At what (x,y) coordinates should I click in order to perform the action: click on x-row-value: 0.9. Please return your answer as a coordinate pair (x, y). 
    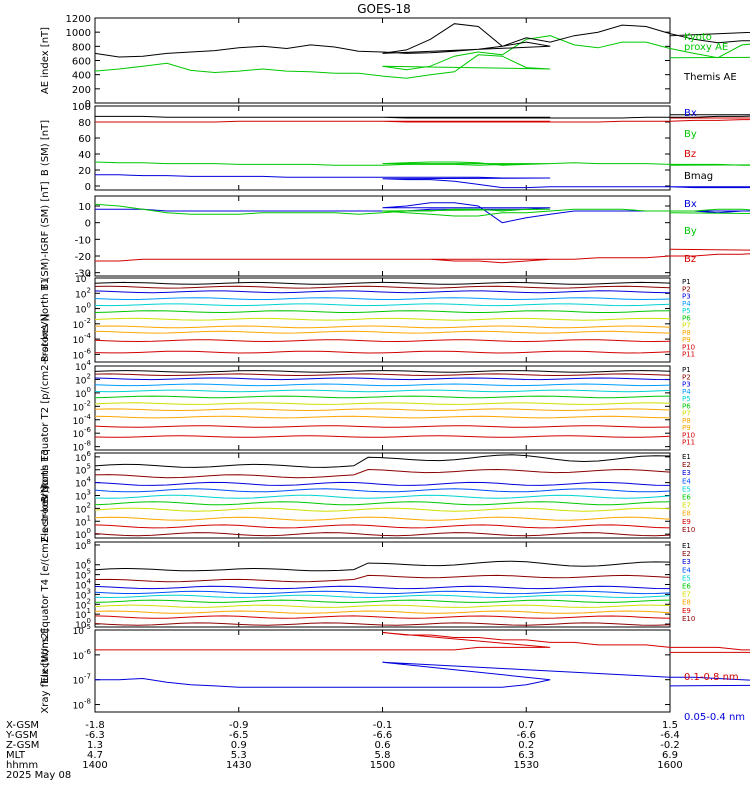
    Looking at the image, I should click on (239, 745).